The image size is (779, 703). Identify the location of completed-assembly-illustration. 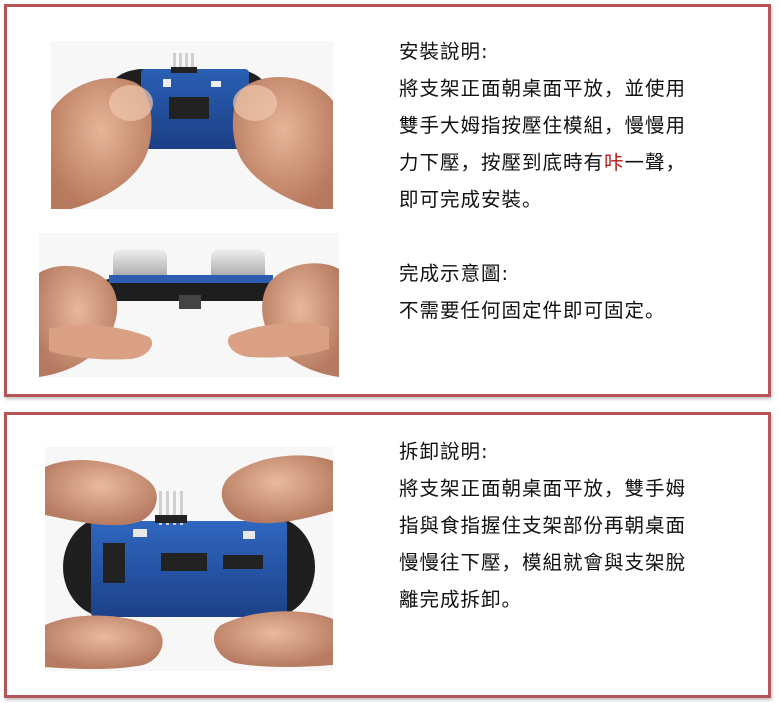
(189, 305).